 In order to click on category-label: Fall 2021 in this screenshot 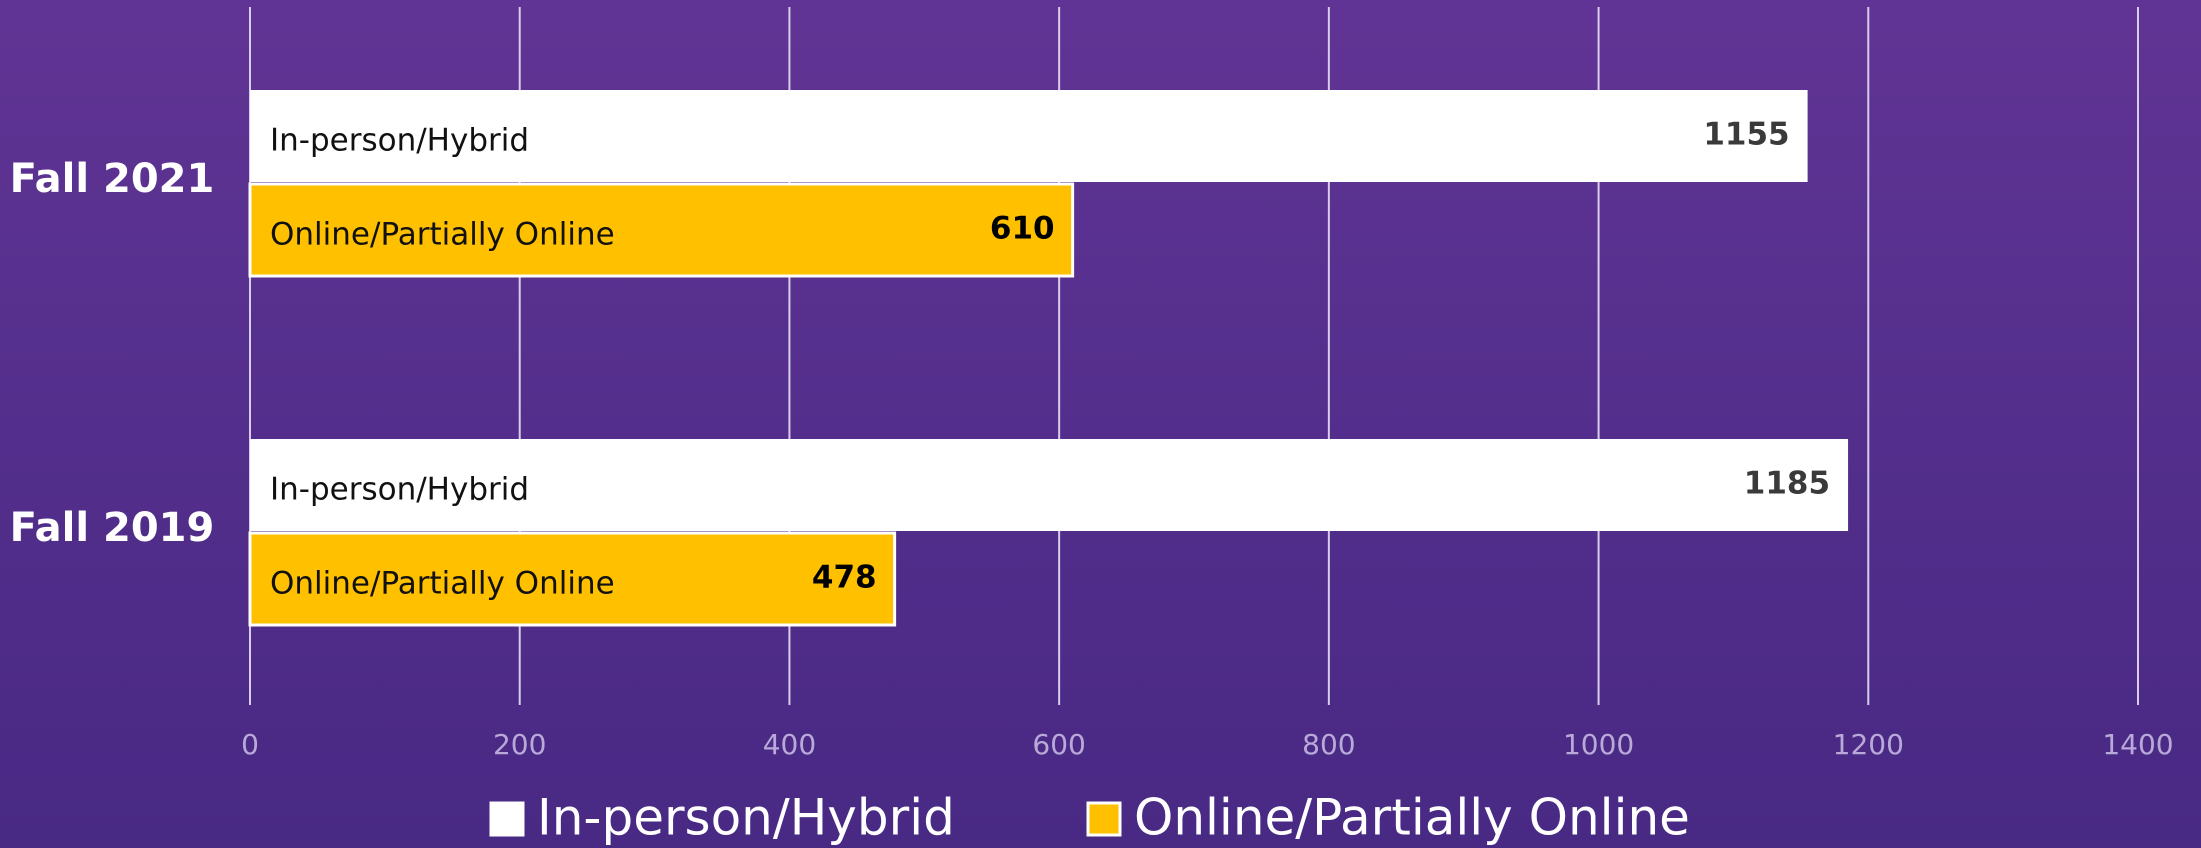, I will do `click(112, 179)`.